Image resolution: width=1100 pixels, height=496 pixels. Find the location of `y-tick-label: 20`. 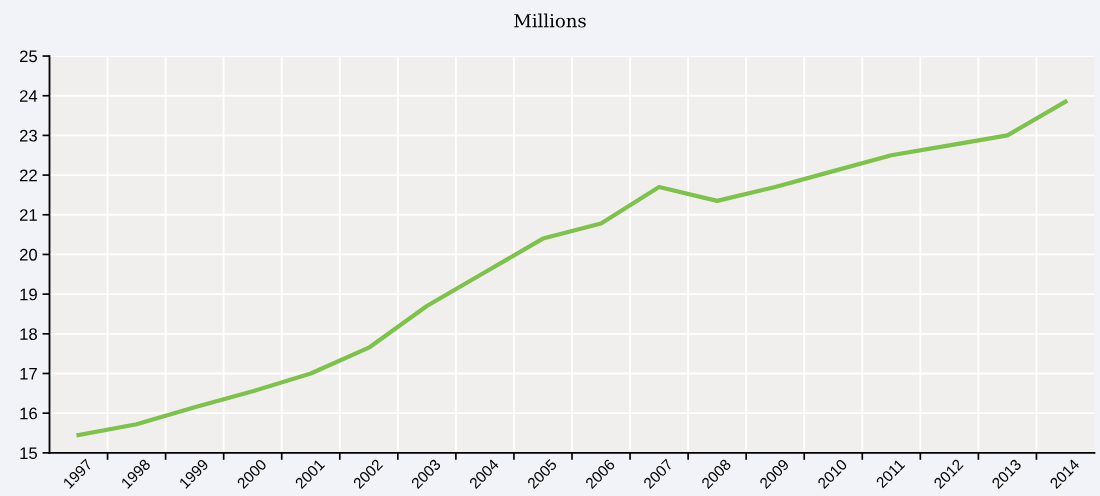

y-tick-label: 20 is located at coordinates (29, 254).